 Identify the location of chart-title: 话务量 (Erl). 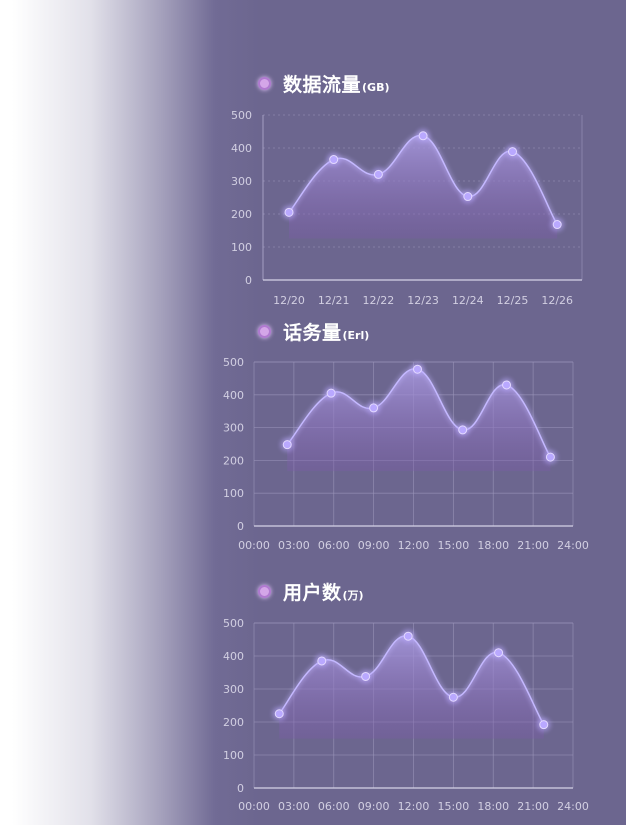
(313, 331).